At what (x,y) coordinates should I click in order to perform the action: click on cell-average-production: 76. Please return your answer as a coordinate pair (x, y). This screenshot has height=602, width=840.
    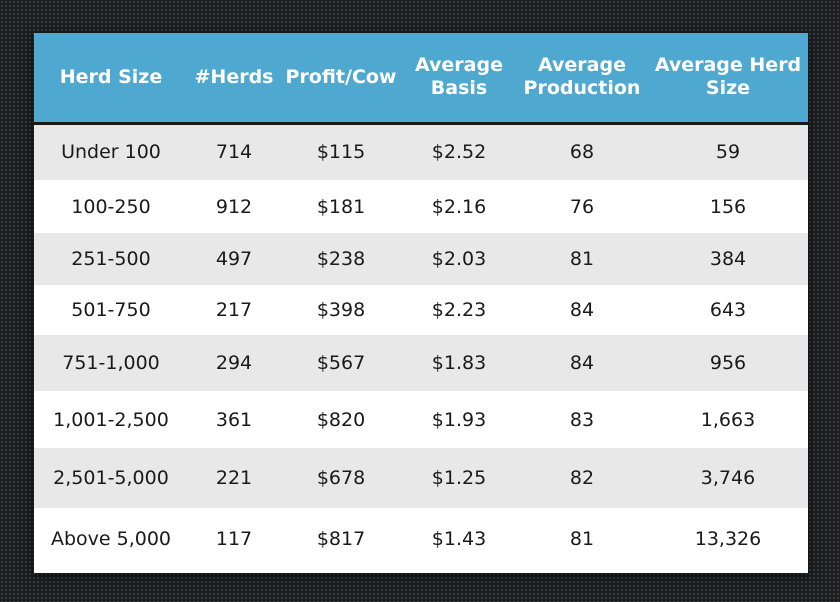
    Looking at the image, I should click on (582, 206).